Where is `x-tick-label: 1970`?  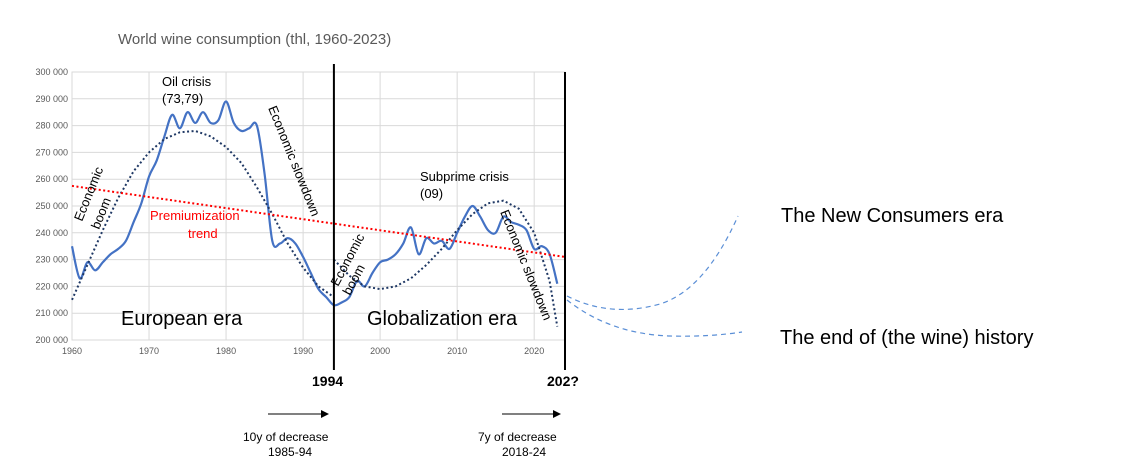
x-tick-label: 1970 is located at coordinates (149, 351).